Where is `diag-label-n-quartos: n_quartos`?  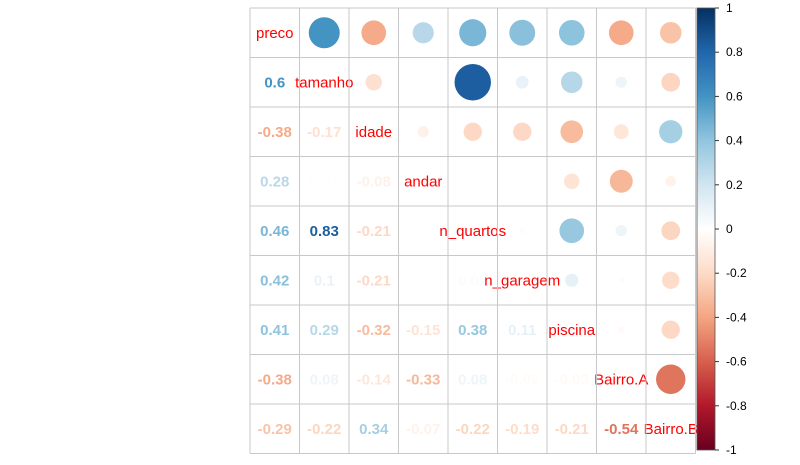
diag-label-n-quartos: n_quartos is located at coordinates (472, 231).